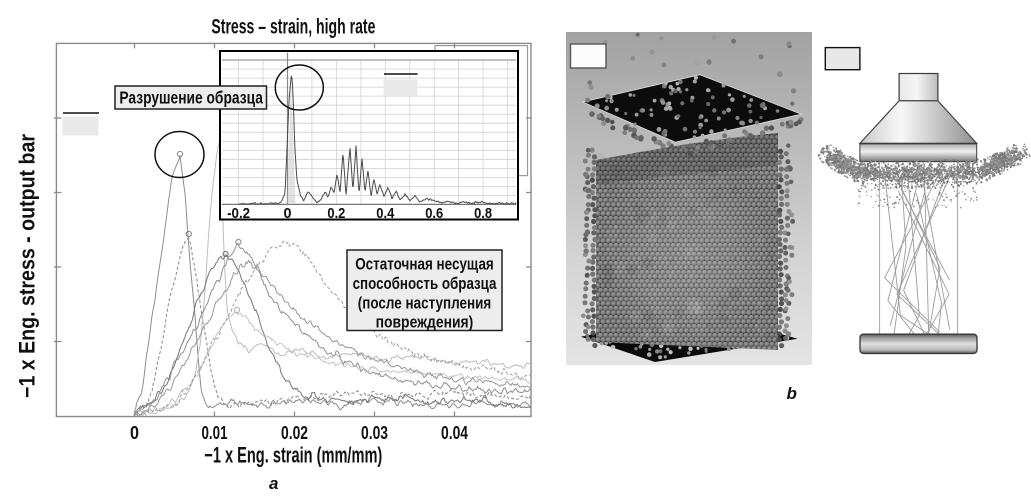  What do you see at coordinates (385, 213) in the screenshot?
I see `svg-text: 0.4` at bounding box center [385, 213].